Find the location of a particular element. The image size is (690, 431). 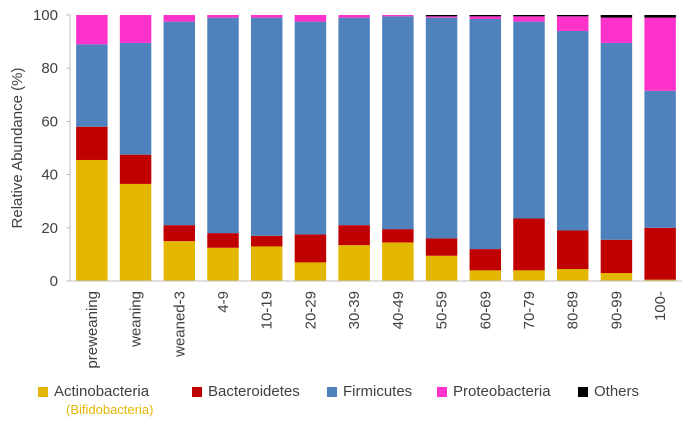

x-tick-label-50-59: 50-59 is located at coordinates (442, 310).